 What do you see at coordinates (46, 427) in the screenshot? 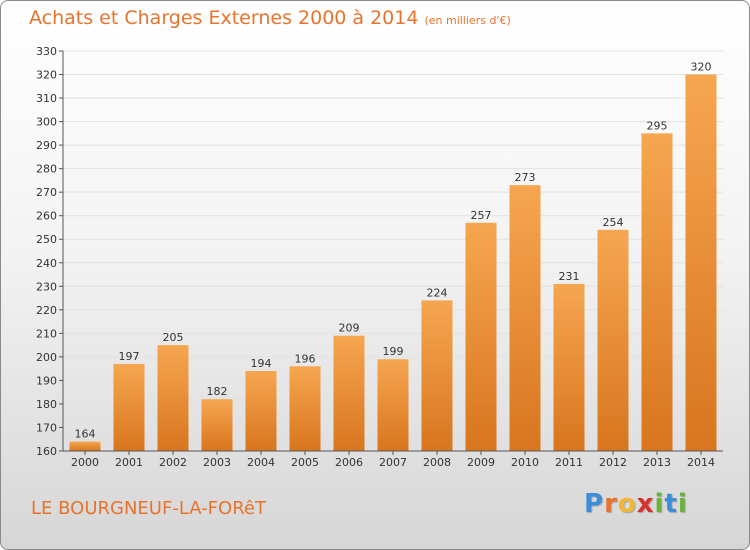
I see `y-tick-label: 170` at bounding box center [46, 427].